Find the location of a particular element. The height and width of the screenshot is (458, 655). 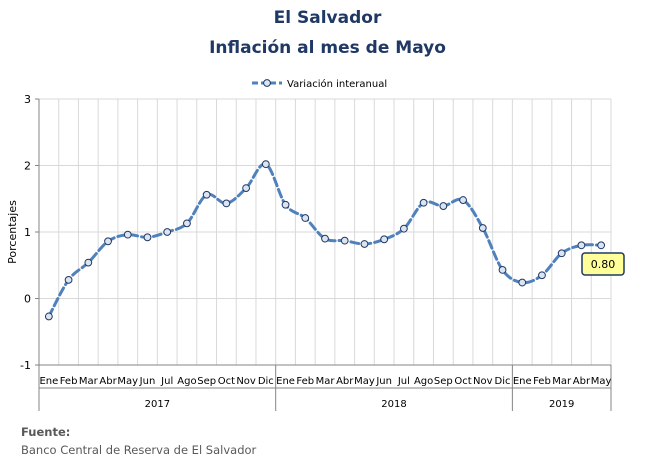

value-callout is located at coordinates (603, 264).